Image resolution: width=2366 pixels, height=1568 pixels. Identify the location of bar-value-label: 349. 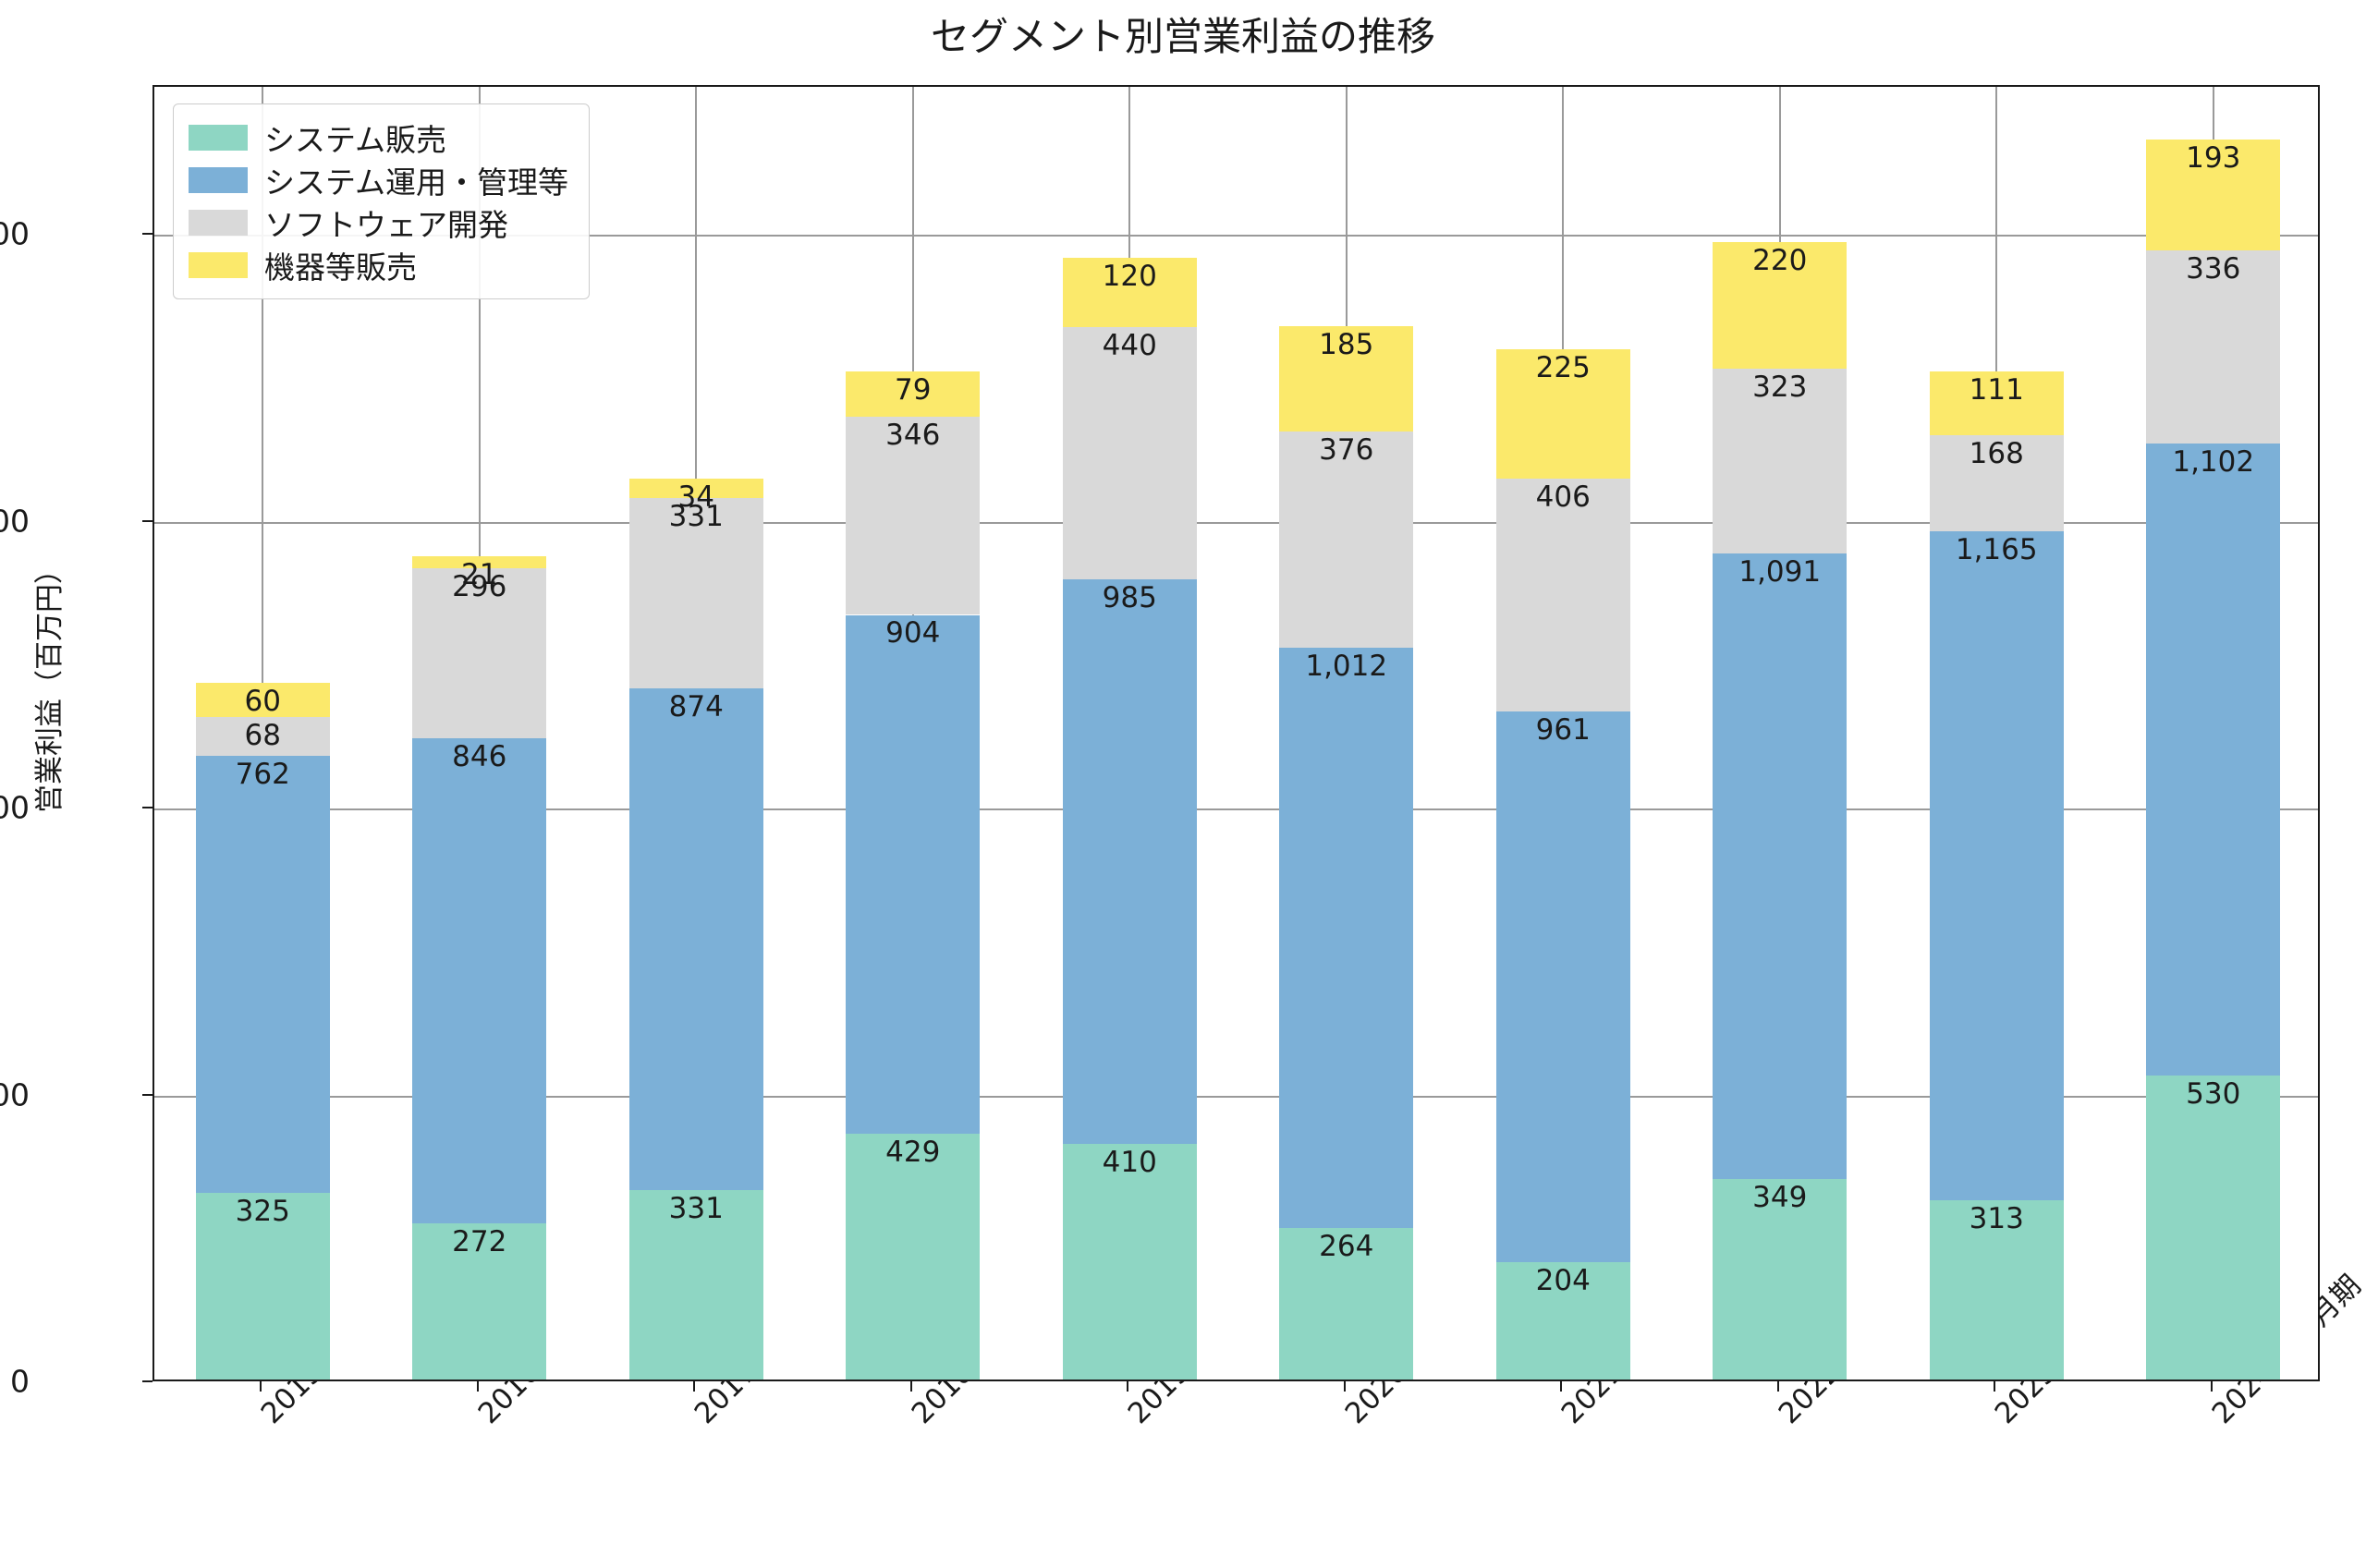
(1780, 1198).